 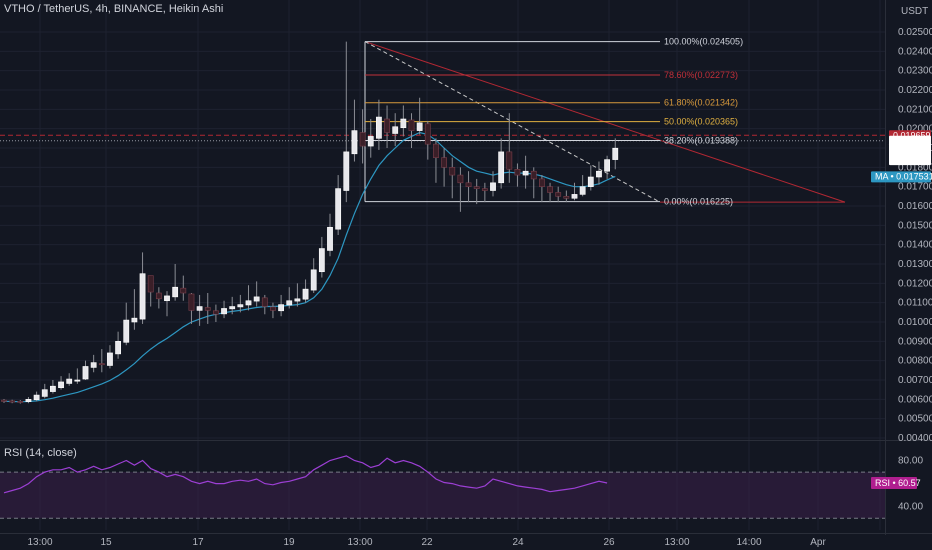 What do you see at coordinates (701, 103) in the screenshot?
I see `fib-level-label: 61.80%(0.021342)` at bounding box center [701, 103].